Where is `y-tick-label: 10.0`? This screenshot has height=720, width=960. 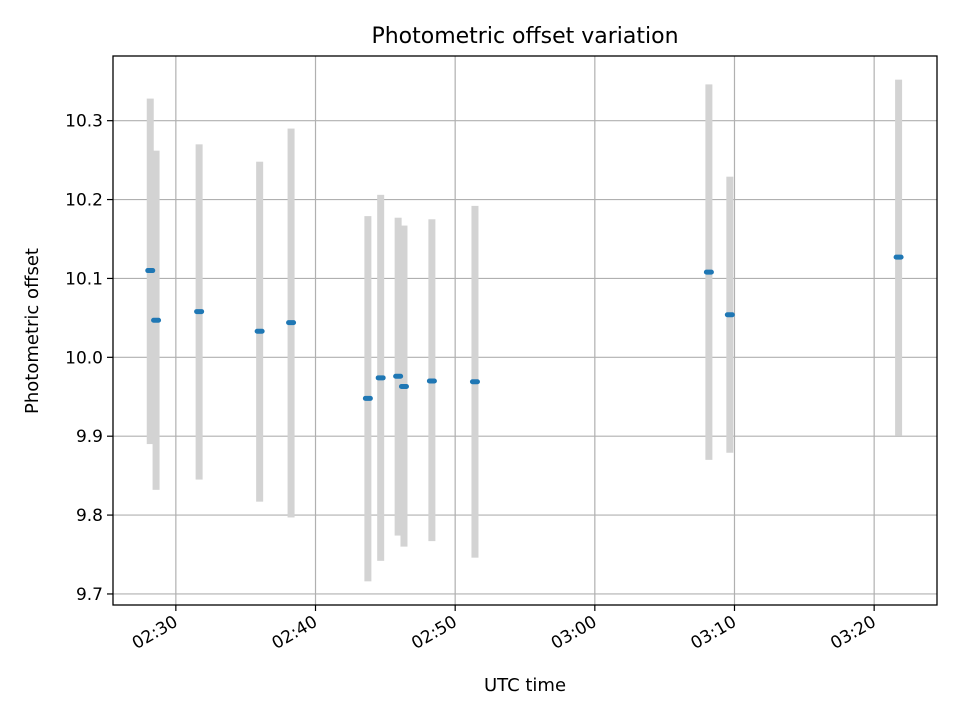 y-tick-label: 10.0 is located at coordinates (84, 358).